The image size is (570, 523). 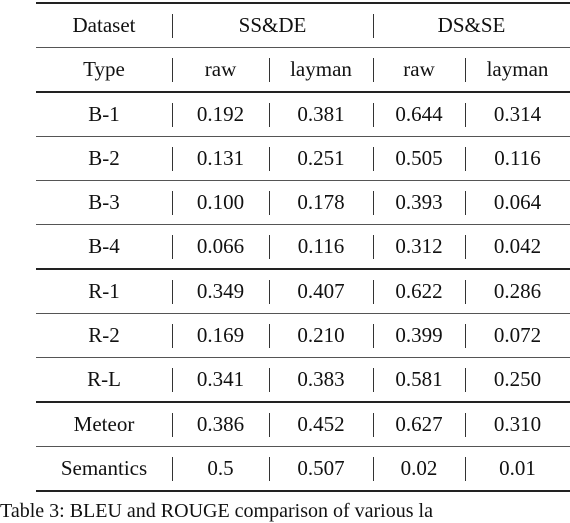 I want to click on cell-value: 0.341, so click(x=220, y=379).